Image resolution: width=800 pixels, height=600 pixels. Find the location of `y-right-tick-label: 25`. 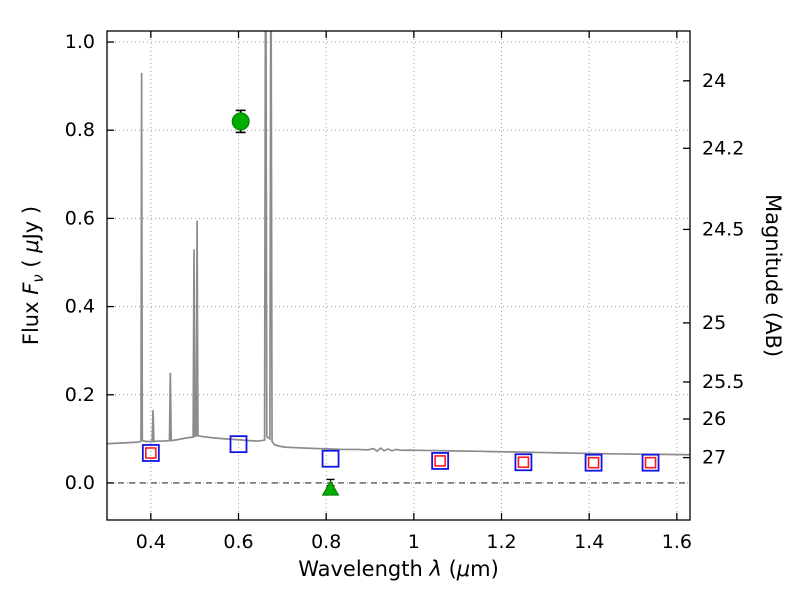

y-right-tick-label: 25 is located at coordinates (714, 323).